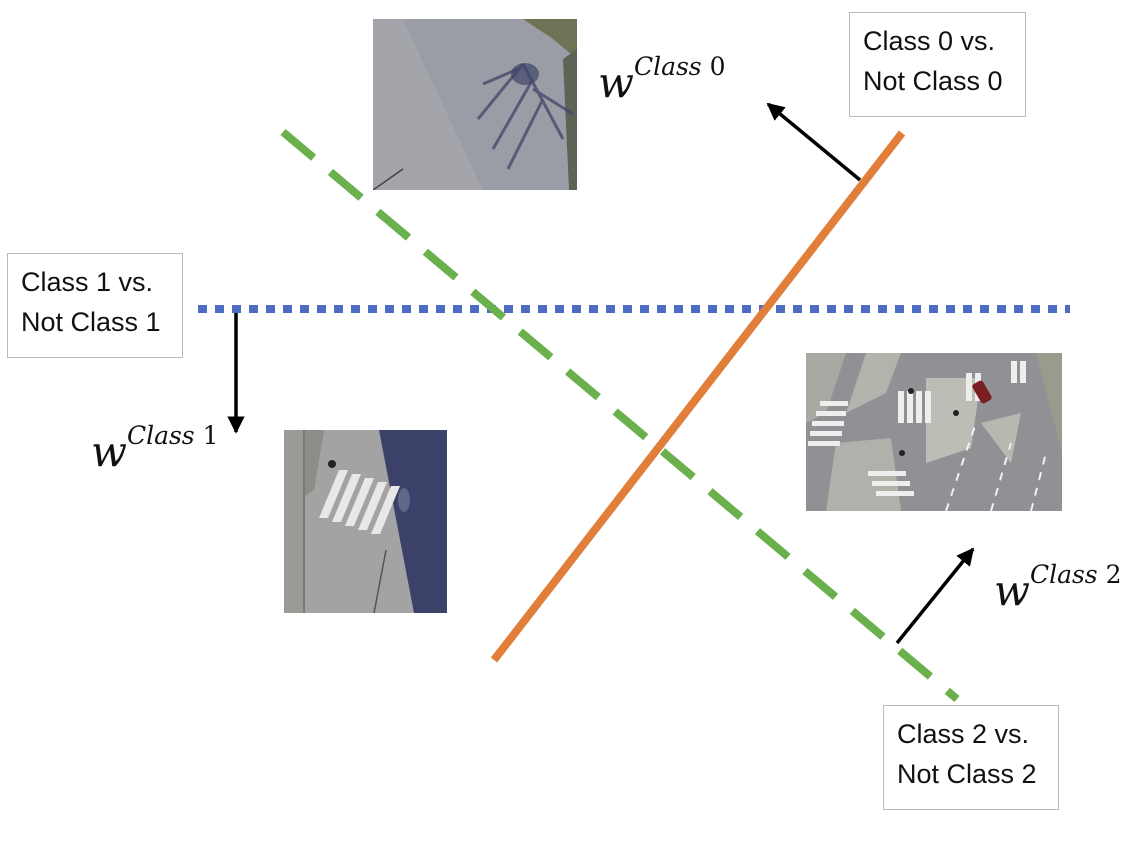 The width and height of the screenshot is (1122, 842). I want to click on aerial-crosswalk-small-image, so click(365, 521).